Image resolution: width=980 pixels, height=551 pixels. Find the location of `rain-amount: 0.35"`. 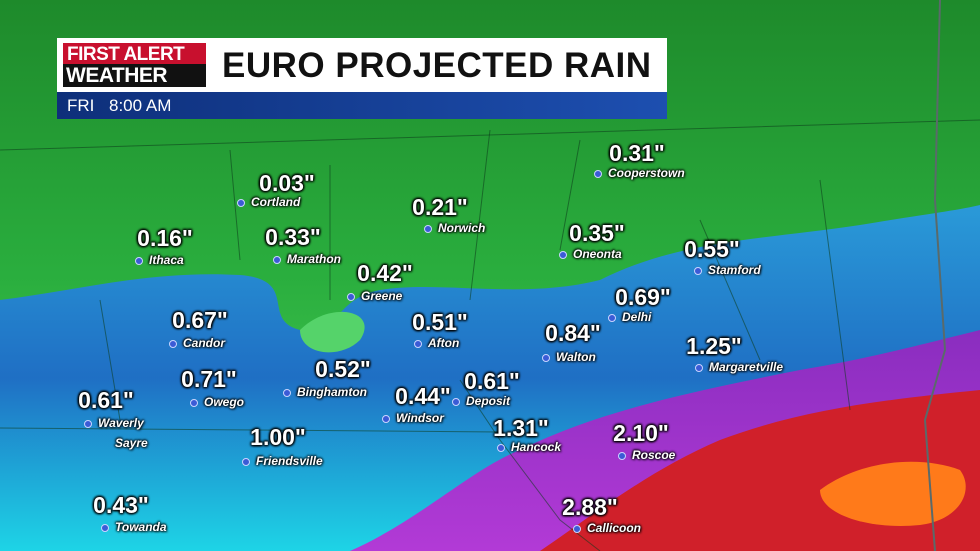

rain-amount: 0.35" is located at coordinates (597, 233).